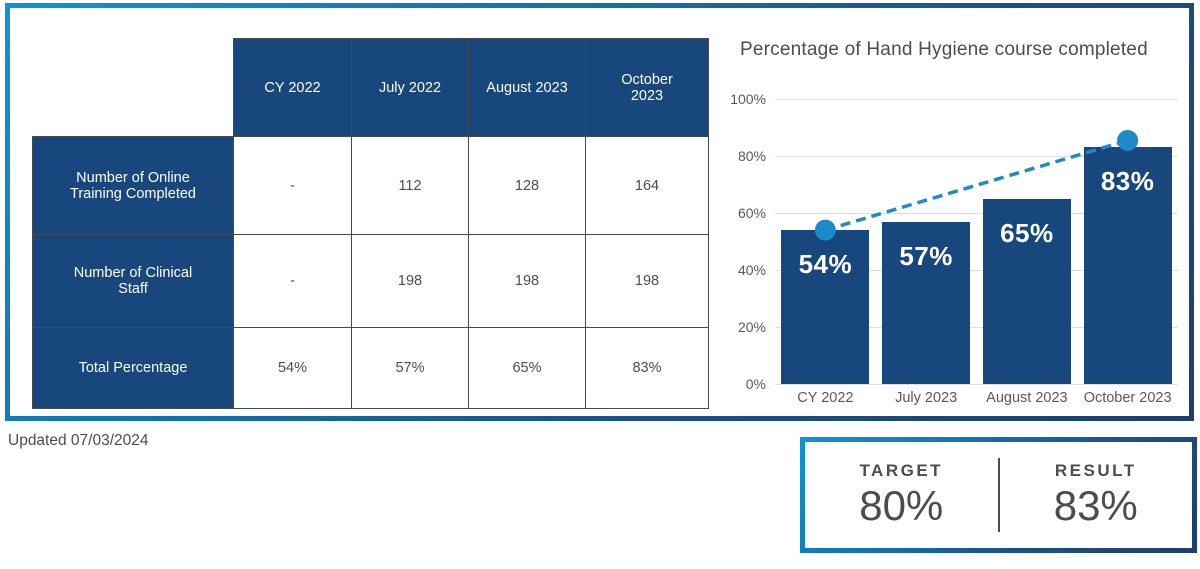 This screenshot has height=569, width=1200. I want to click on column-header: August 2023, so click(527, 87).